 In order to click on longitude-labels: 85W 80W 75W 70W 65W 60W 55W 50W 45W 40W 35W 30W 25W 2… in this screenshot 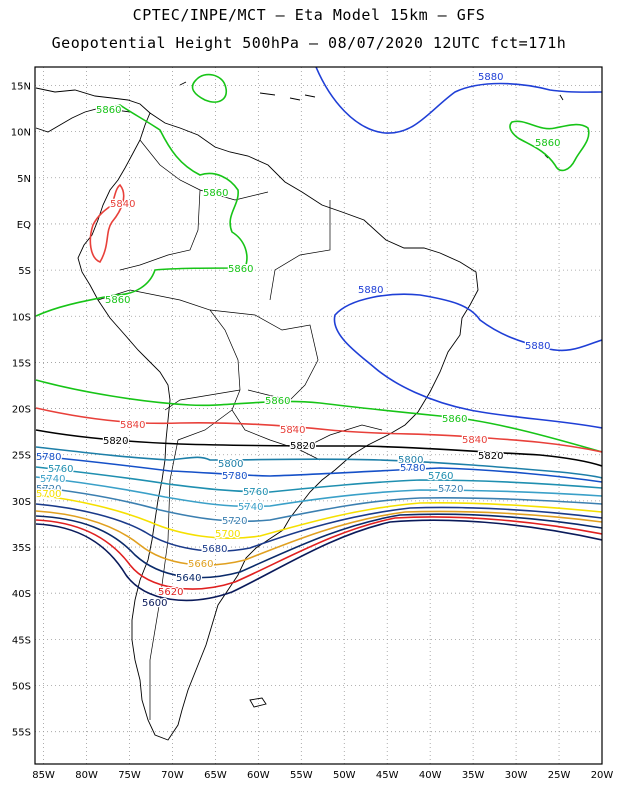, I will do `click(322, 775)`.